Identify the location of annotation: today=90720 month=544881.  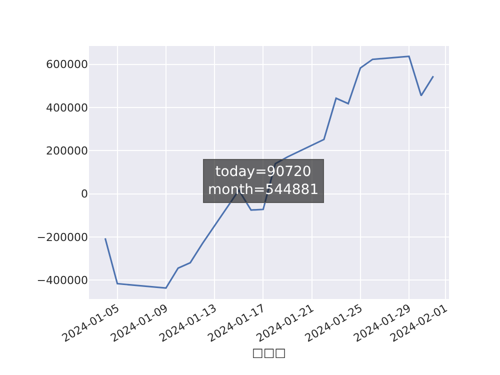
(263, 181).